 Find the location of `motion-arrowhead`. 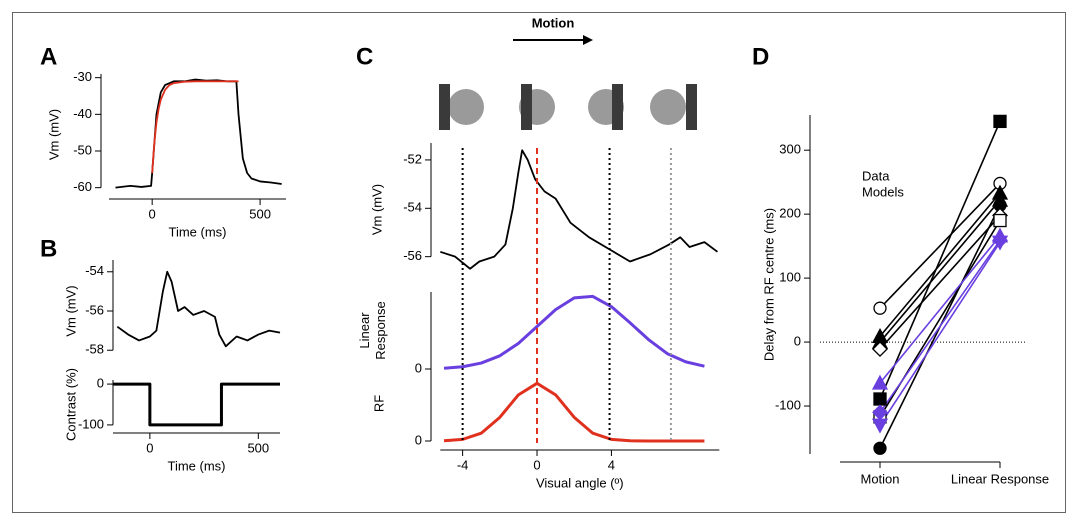

motion-arrowhead is located at coordinates (588, 40).